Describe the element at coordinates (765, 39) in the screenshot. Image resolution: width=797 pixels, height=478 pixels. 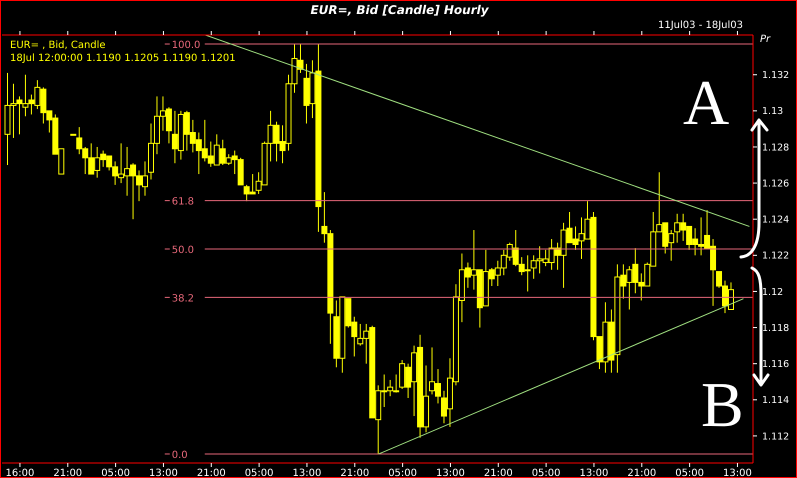
I see `y-axis-title: Pr` at that location.